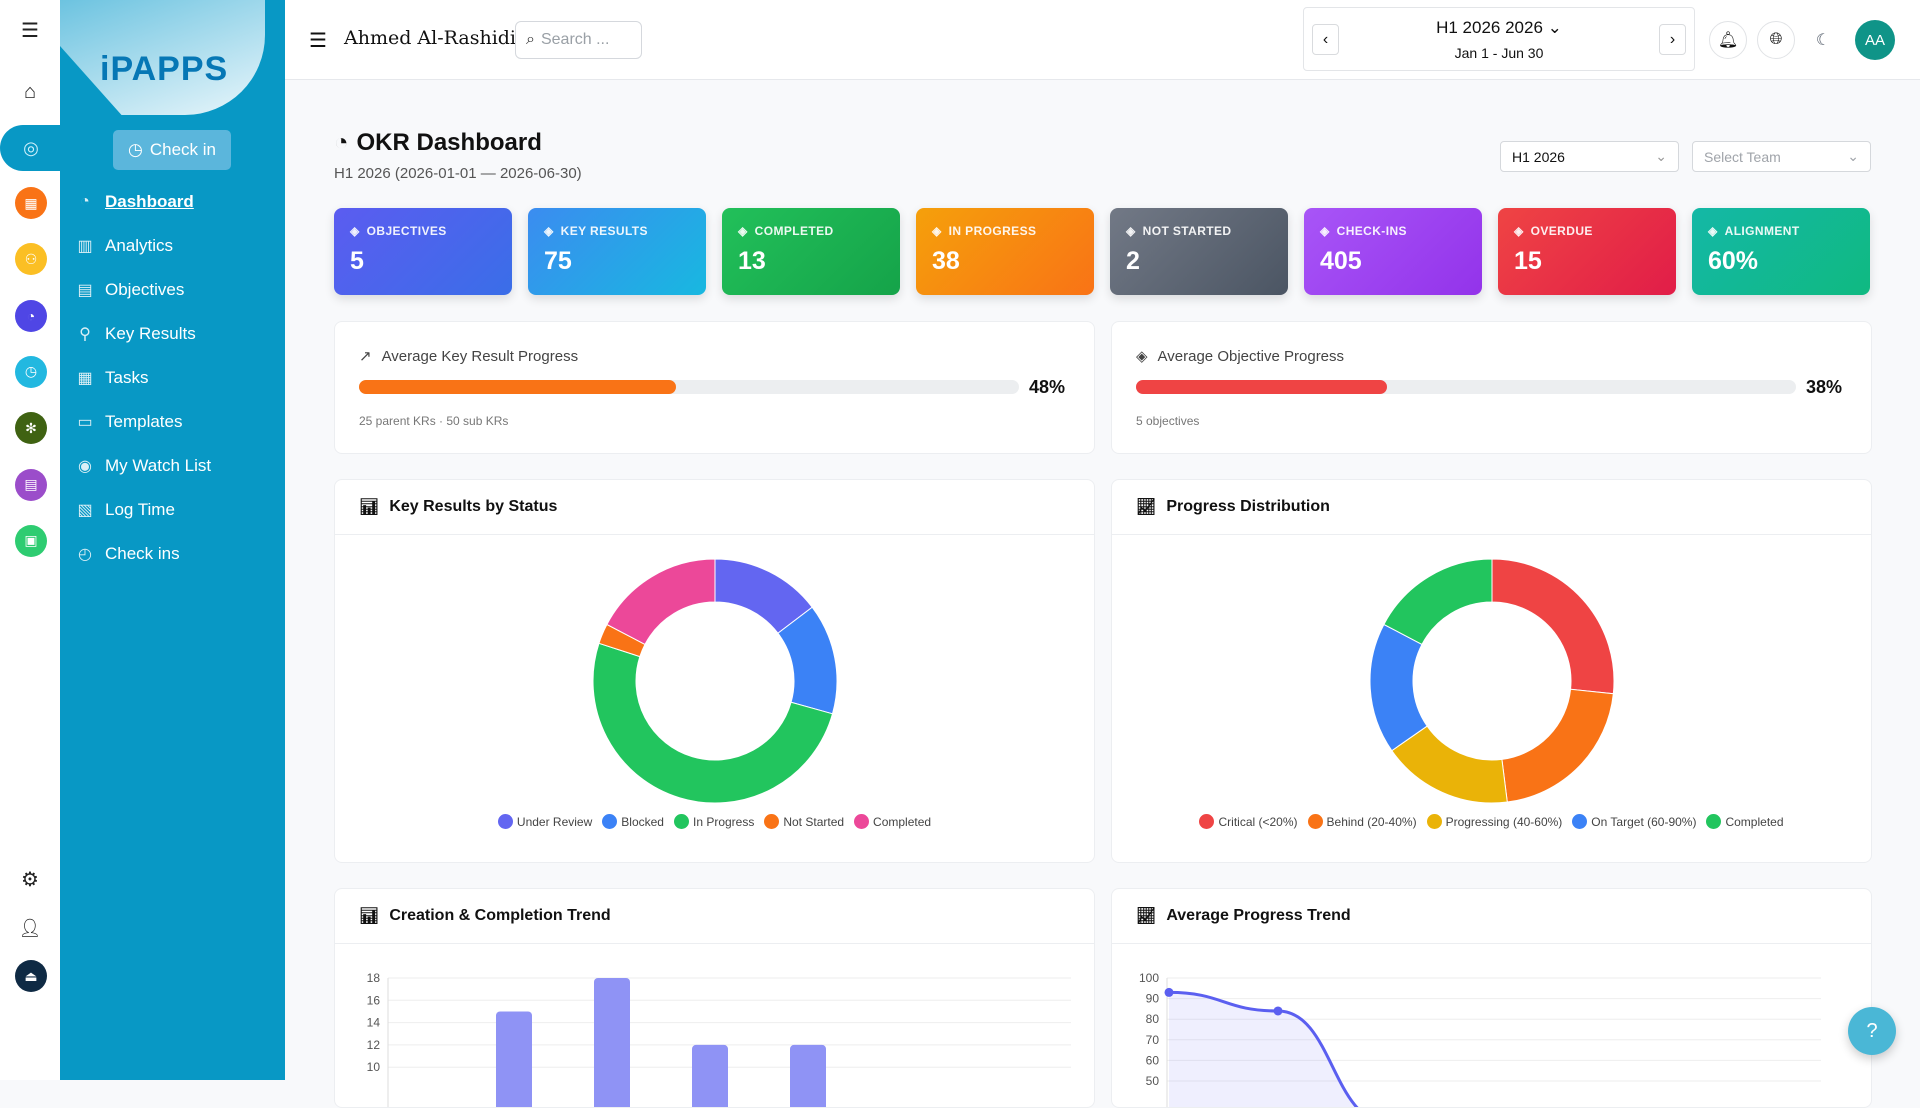 The image size is (1920, 1108). Describe the element at coordinates (369, 916) in the screenshot. I see `bar-chart-icon: 📊︎` at that location.